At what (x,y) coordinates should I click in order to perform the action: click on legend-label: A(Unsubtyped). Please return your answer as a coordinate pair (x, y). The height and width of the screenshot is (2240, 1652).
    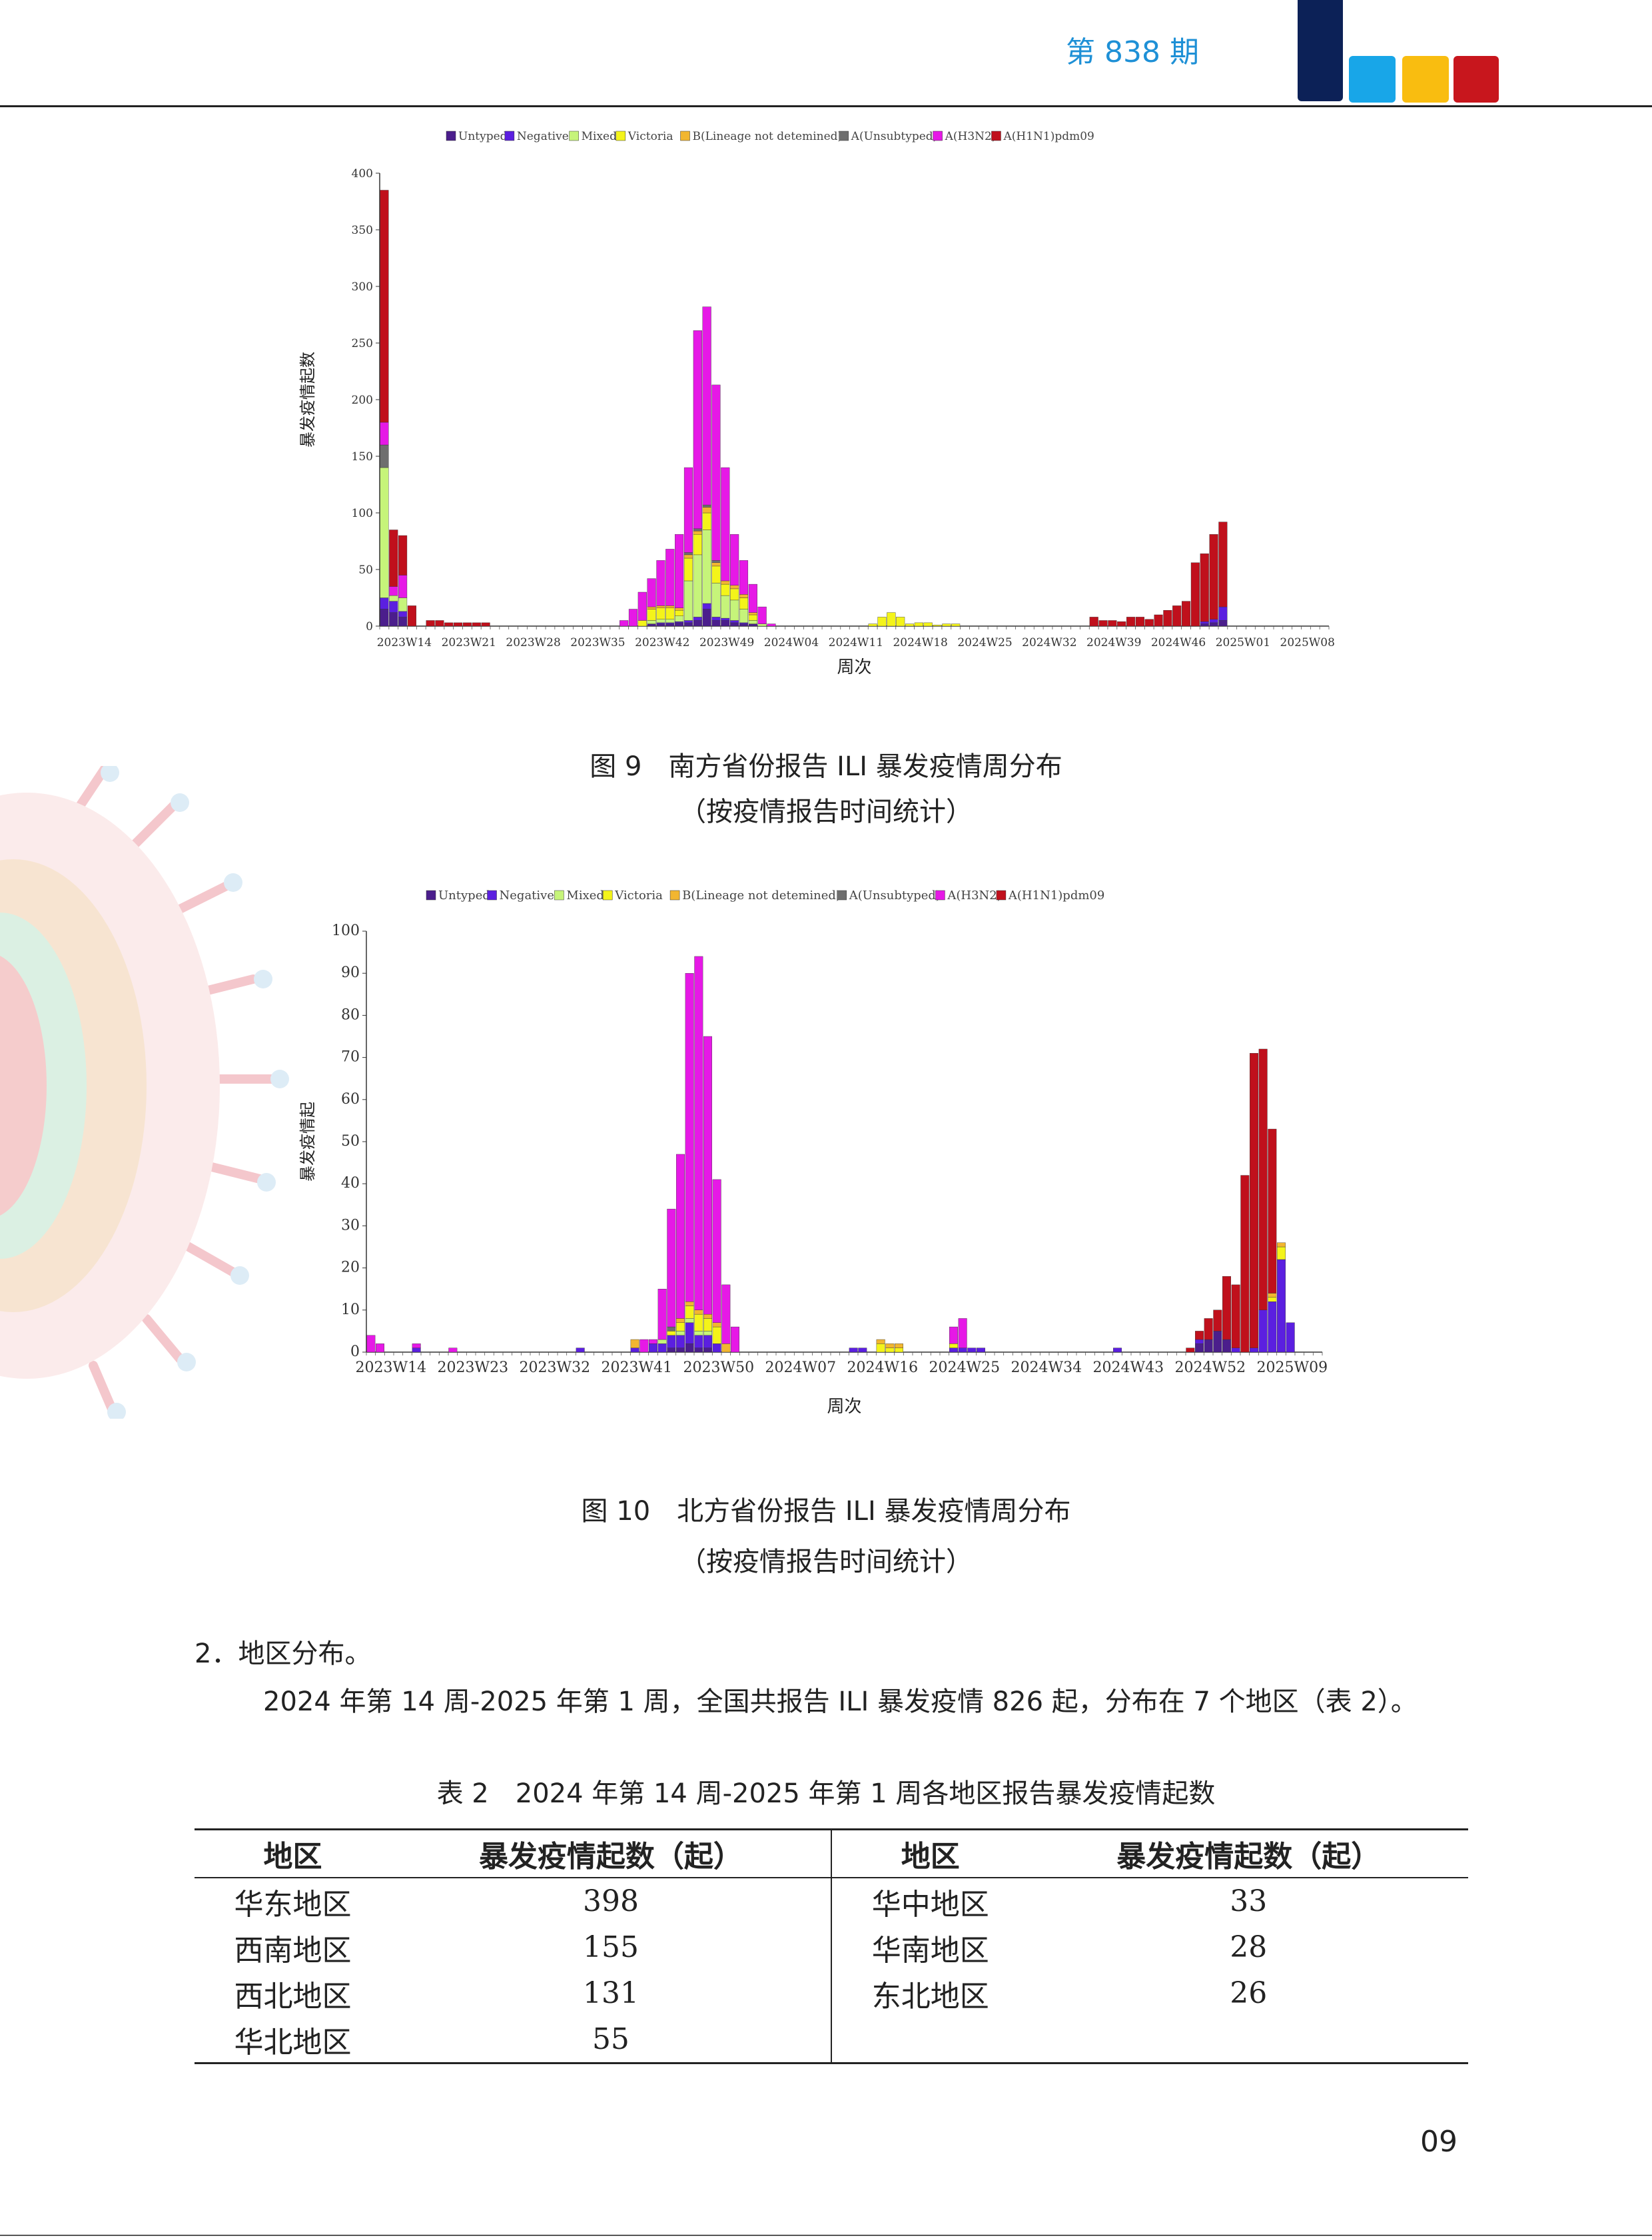
    Looking at the image, I should click on (894, 136).